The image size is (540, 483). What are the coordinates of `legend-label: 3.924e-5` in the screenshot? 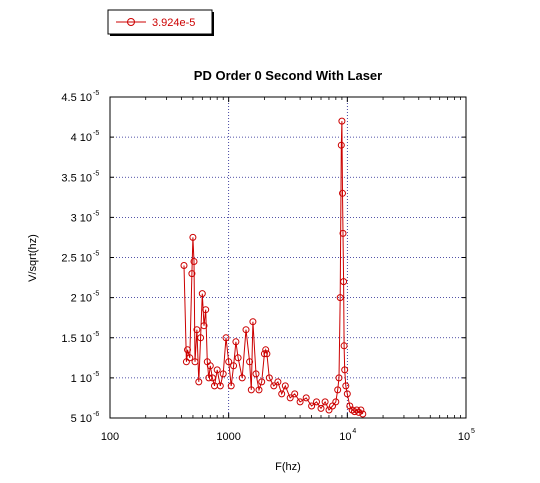 It's located at (173, 23).